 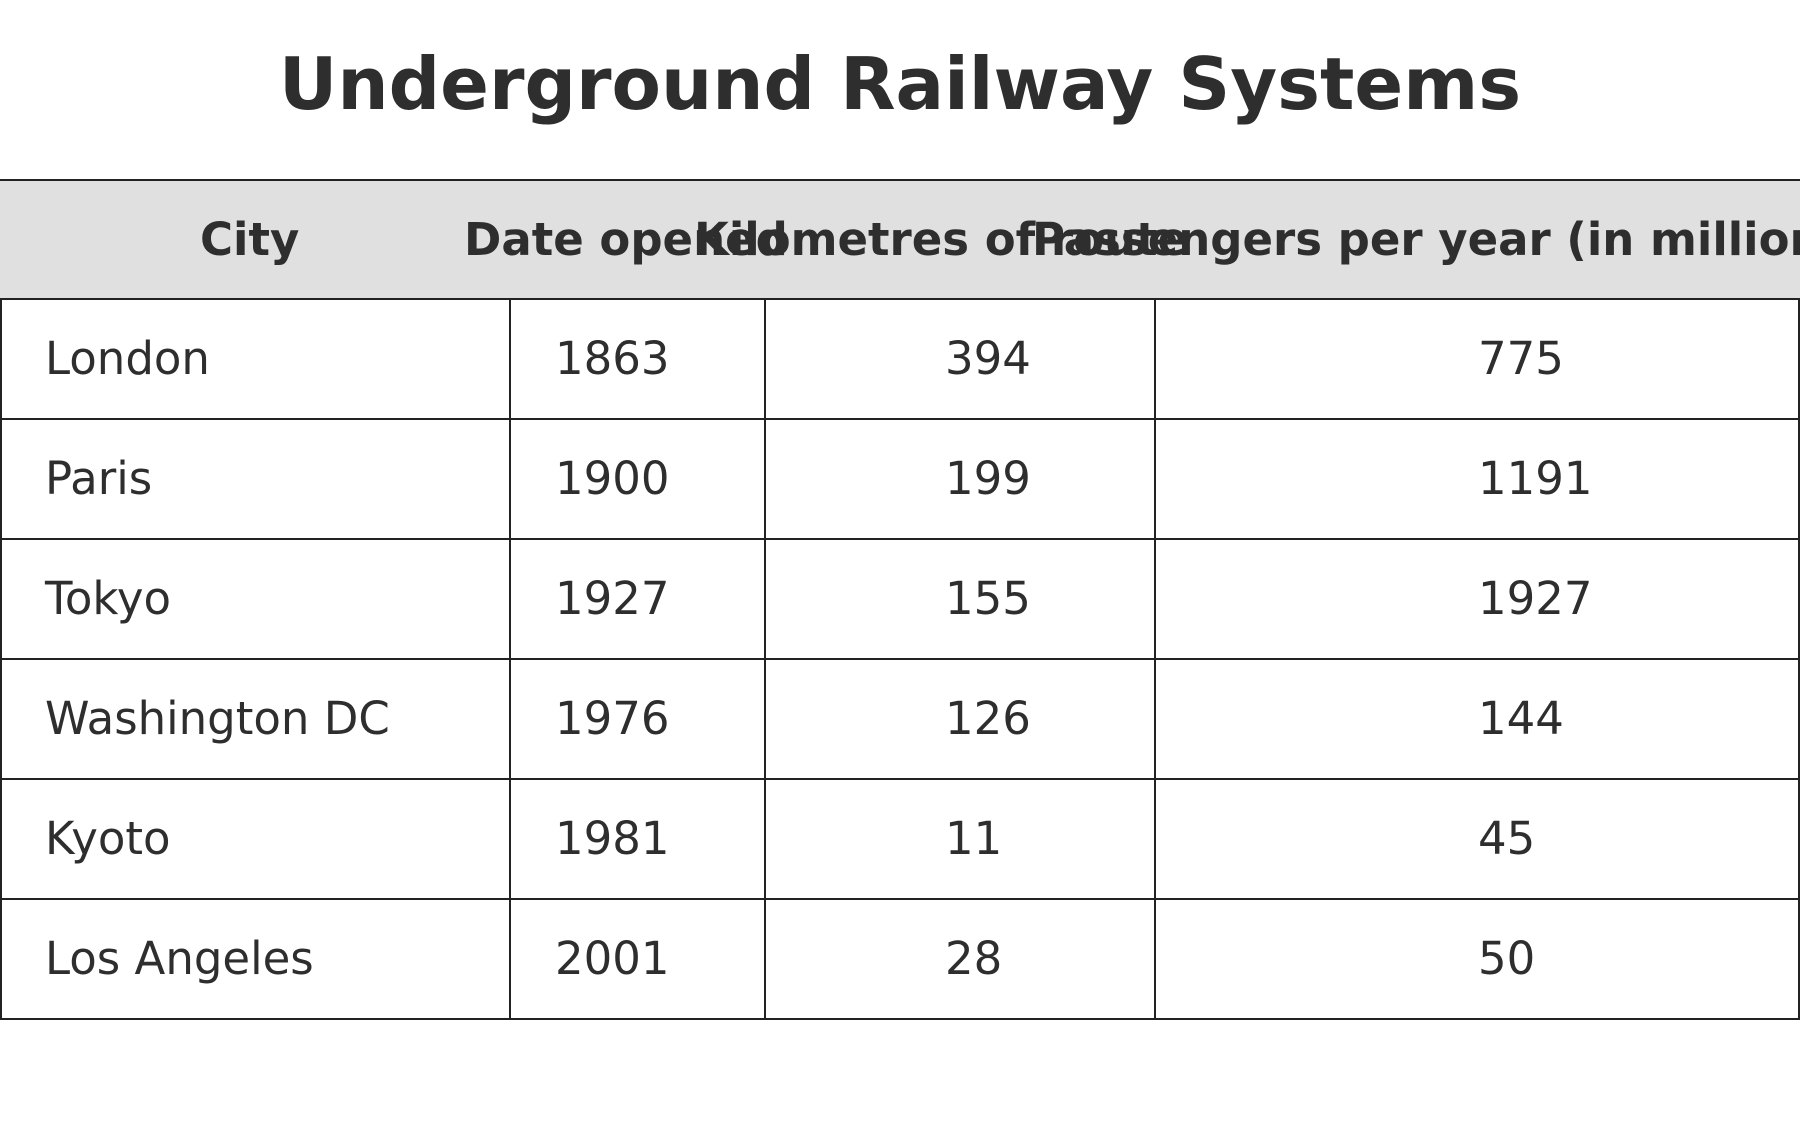 I want to click on date-opened-cell: 1976, so click(x=612, y=718).